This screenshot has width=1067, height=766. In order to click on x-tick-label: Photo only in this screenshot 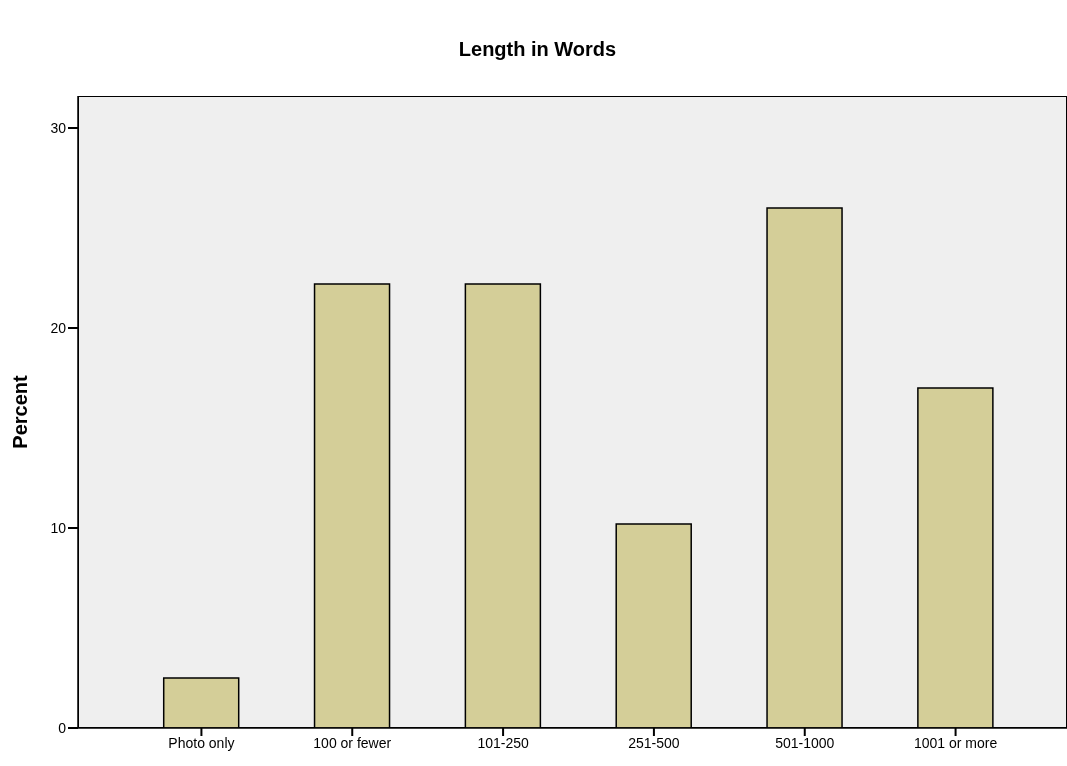, I will do `click(201, 742)`.